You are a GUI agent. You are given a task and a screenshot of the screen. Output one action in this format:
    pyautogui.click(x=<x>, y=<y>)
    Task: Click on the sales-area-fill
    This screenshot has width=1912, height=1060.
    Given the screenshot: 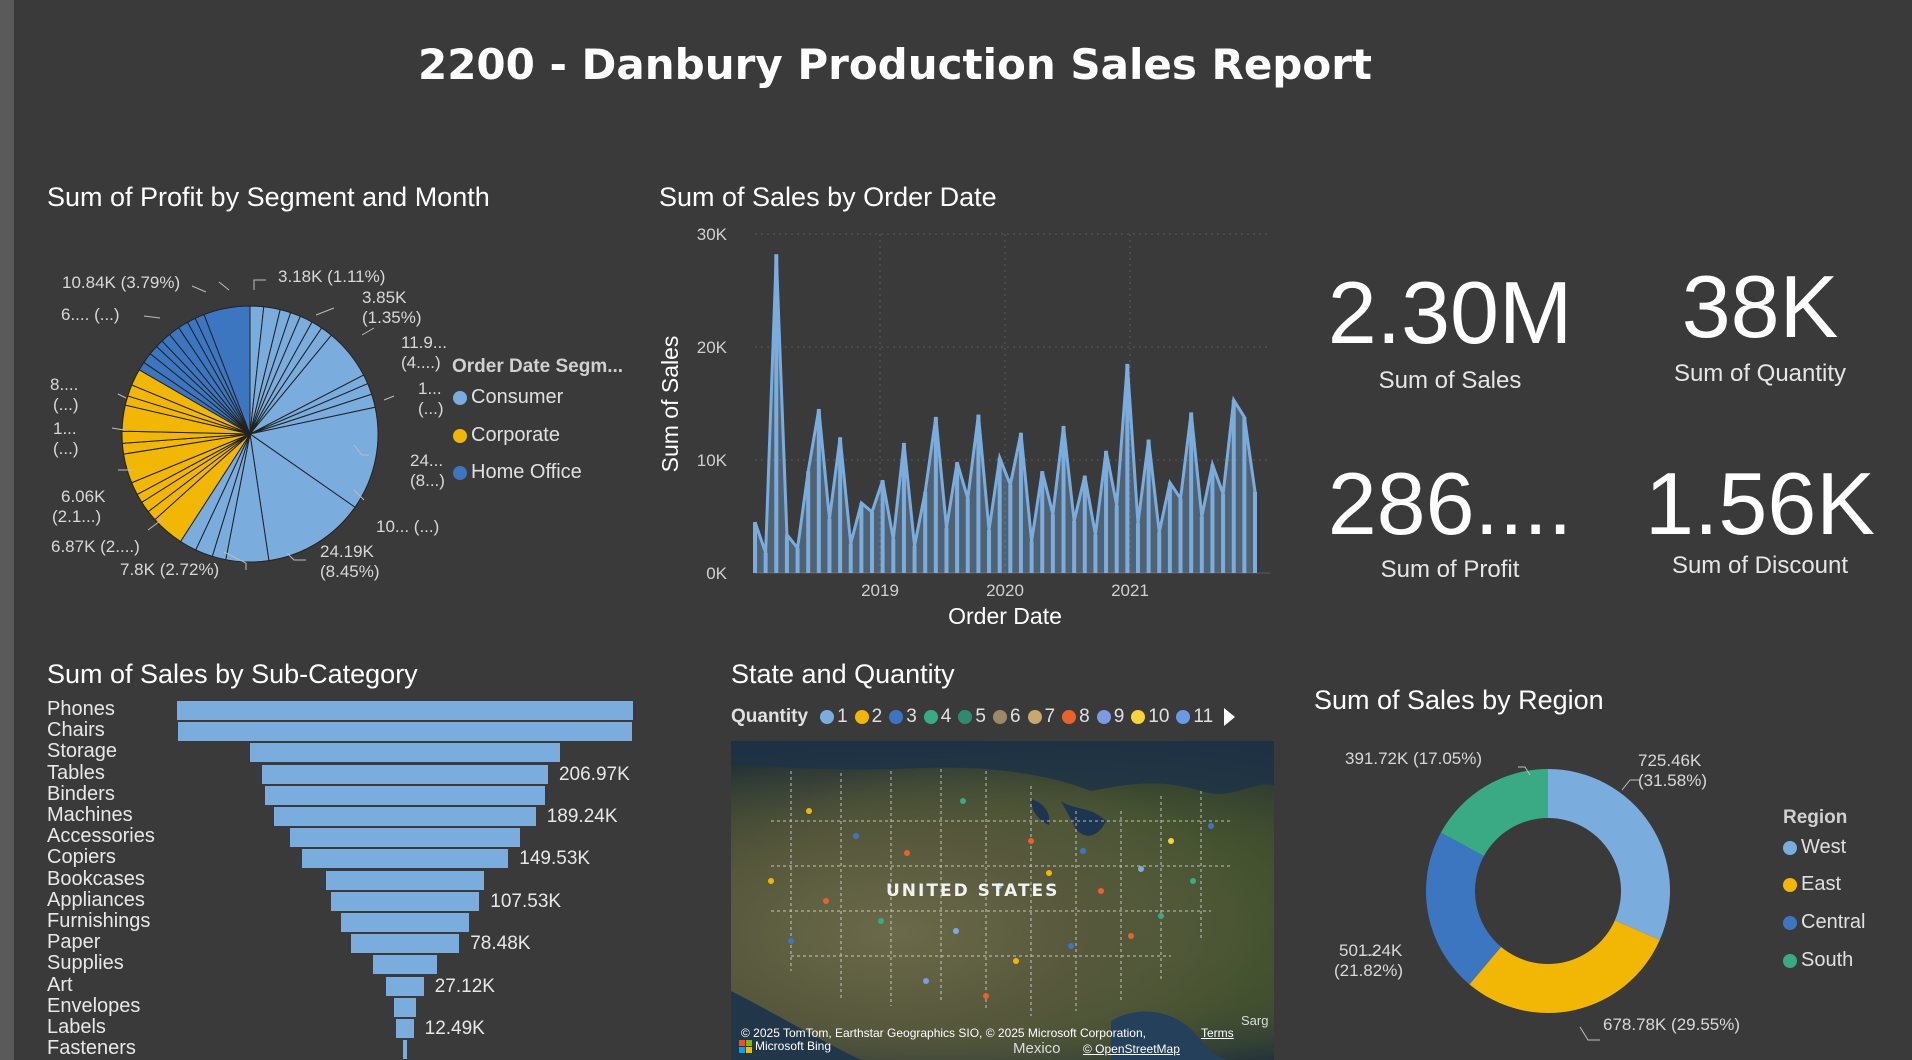 What is the action you would take?
    pyautogui.click(x=1005, y=413)
    